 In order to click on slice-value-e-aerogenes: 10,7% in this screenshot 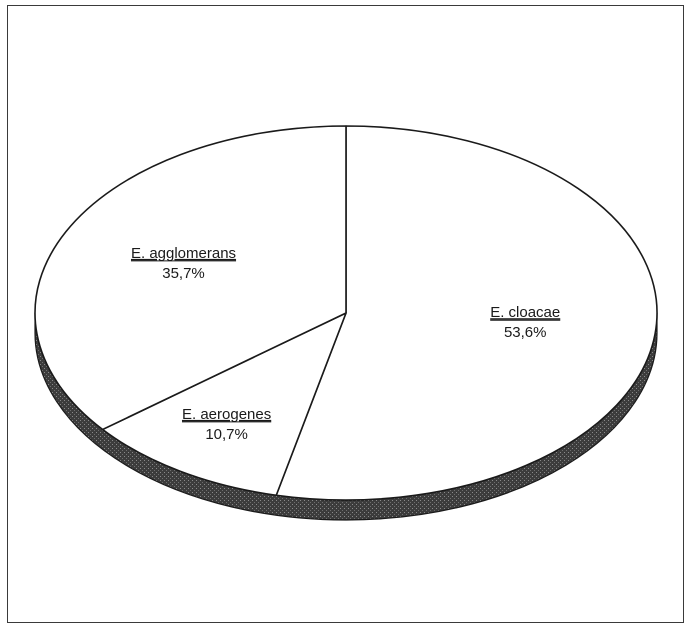, I will do `click(226, 434)`.